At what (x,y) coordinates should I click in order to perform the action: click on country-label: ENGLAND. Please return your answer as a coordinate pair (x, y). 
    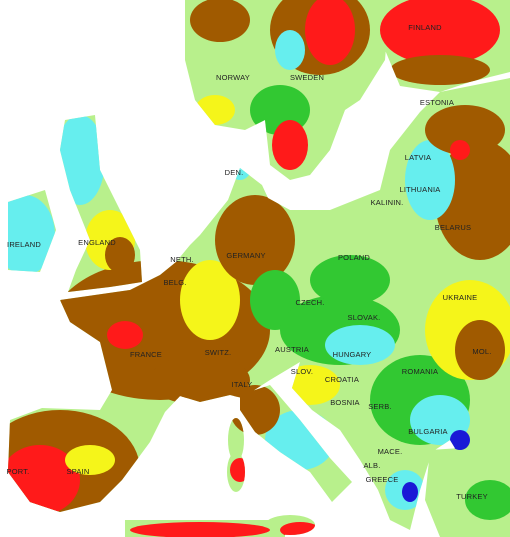
    Looking at the image, I should click on (97, 242).